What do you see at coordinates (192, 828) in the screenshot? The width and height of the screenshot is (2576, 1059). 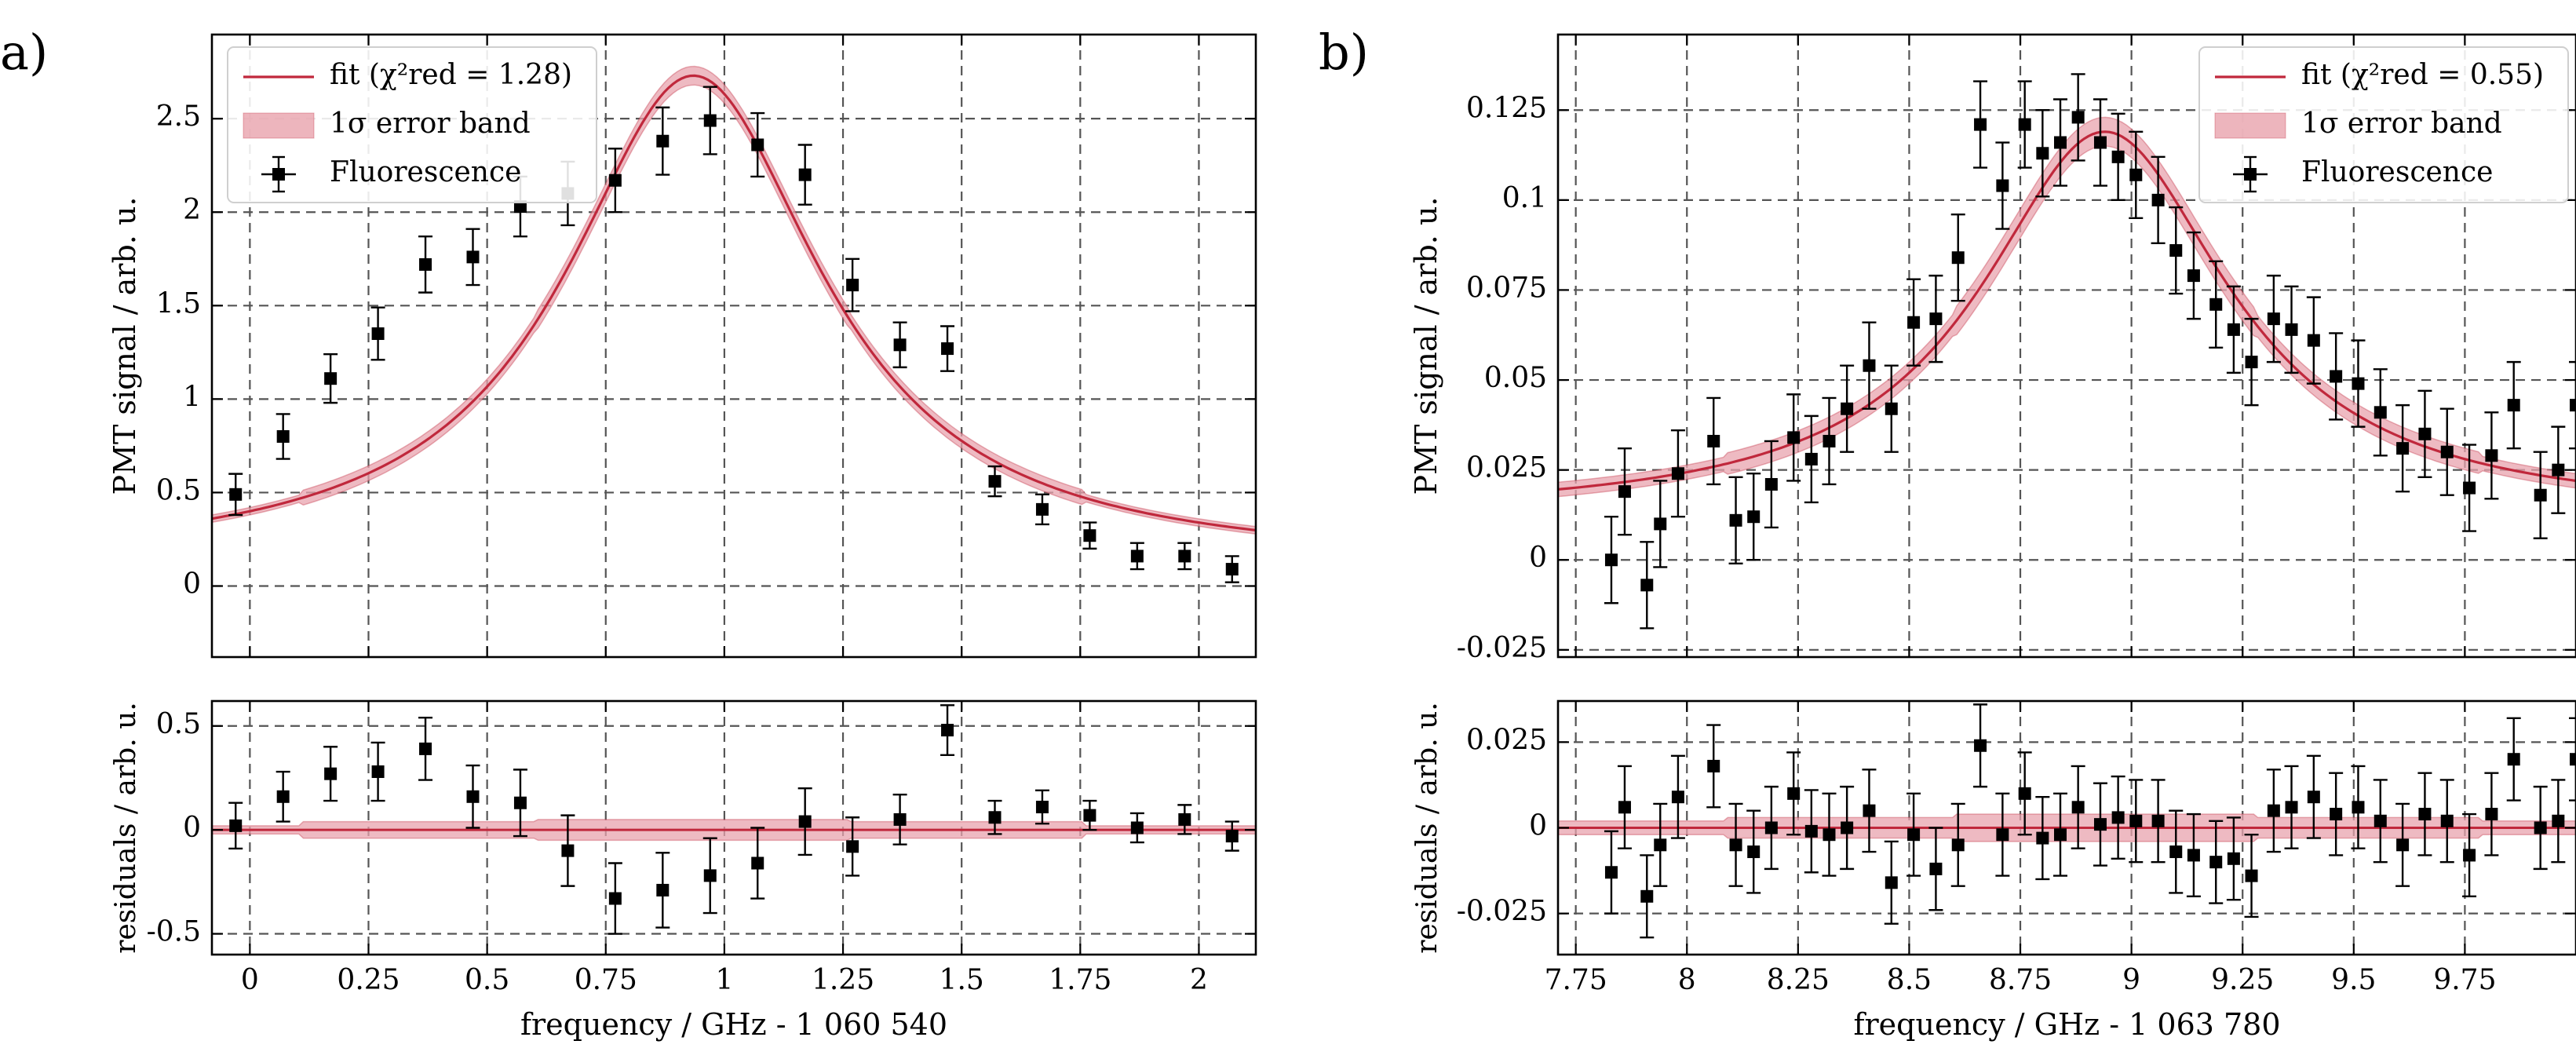 I see `residual-y-tick-label: 0` at bounding box center [192, 828].